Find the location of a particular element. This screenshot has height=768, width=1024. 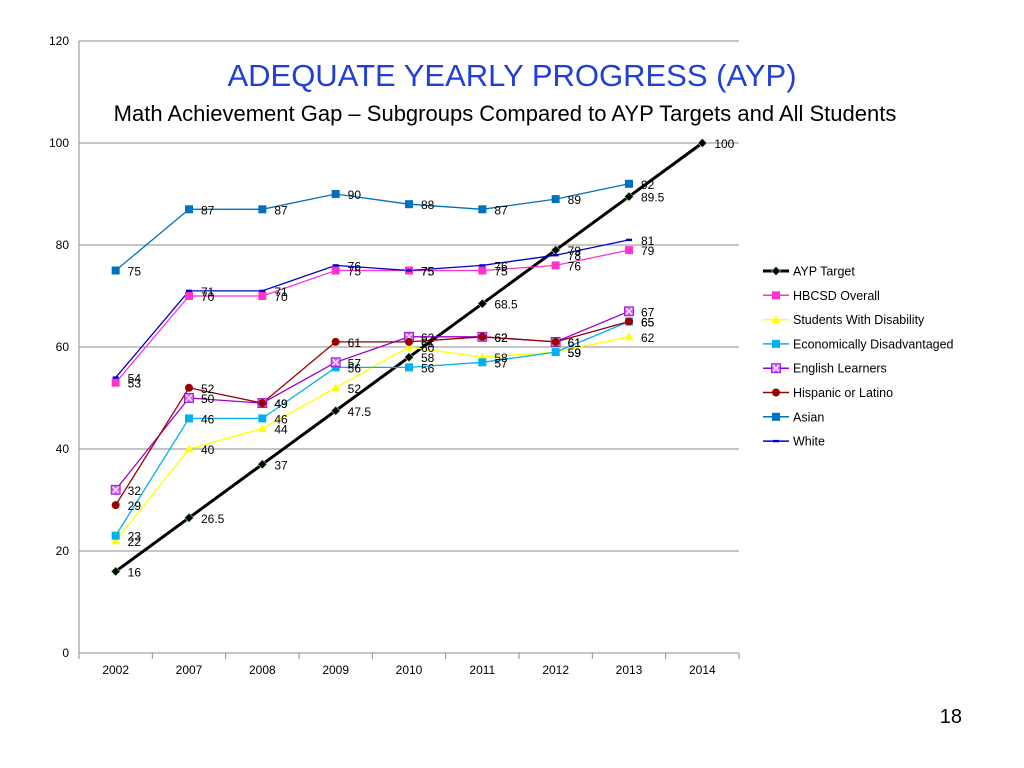

legend-marker-white is located at coordinates (776, 441).